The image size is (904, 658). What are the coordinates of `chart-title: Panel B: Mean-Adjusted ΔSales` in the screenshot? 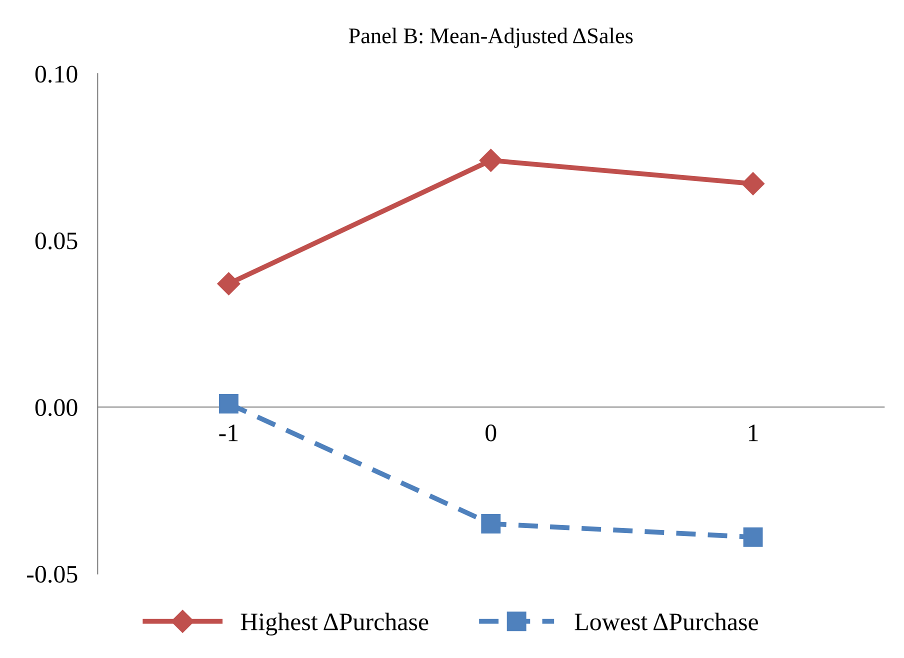 It's located at (490, 38).